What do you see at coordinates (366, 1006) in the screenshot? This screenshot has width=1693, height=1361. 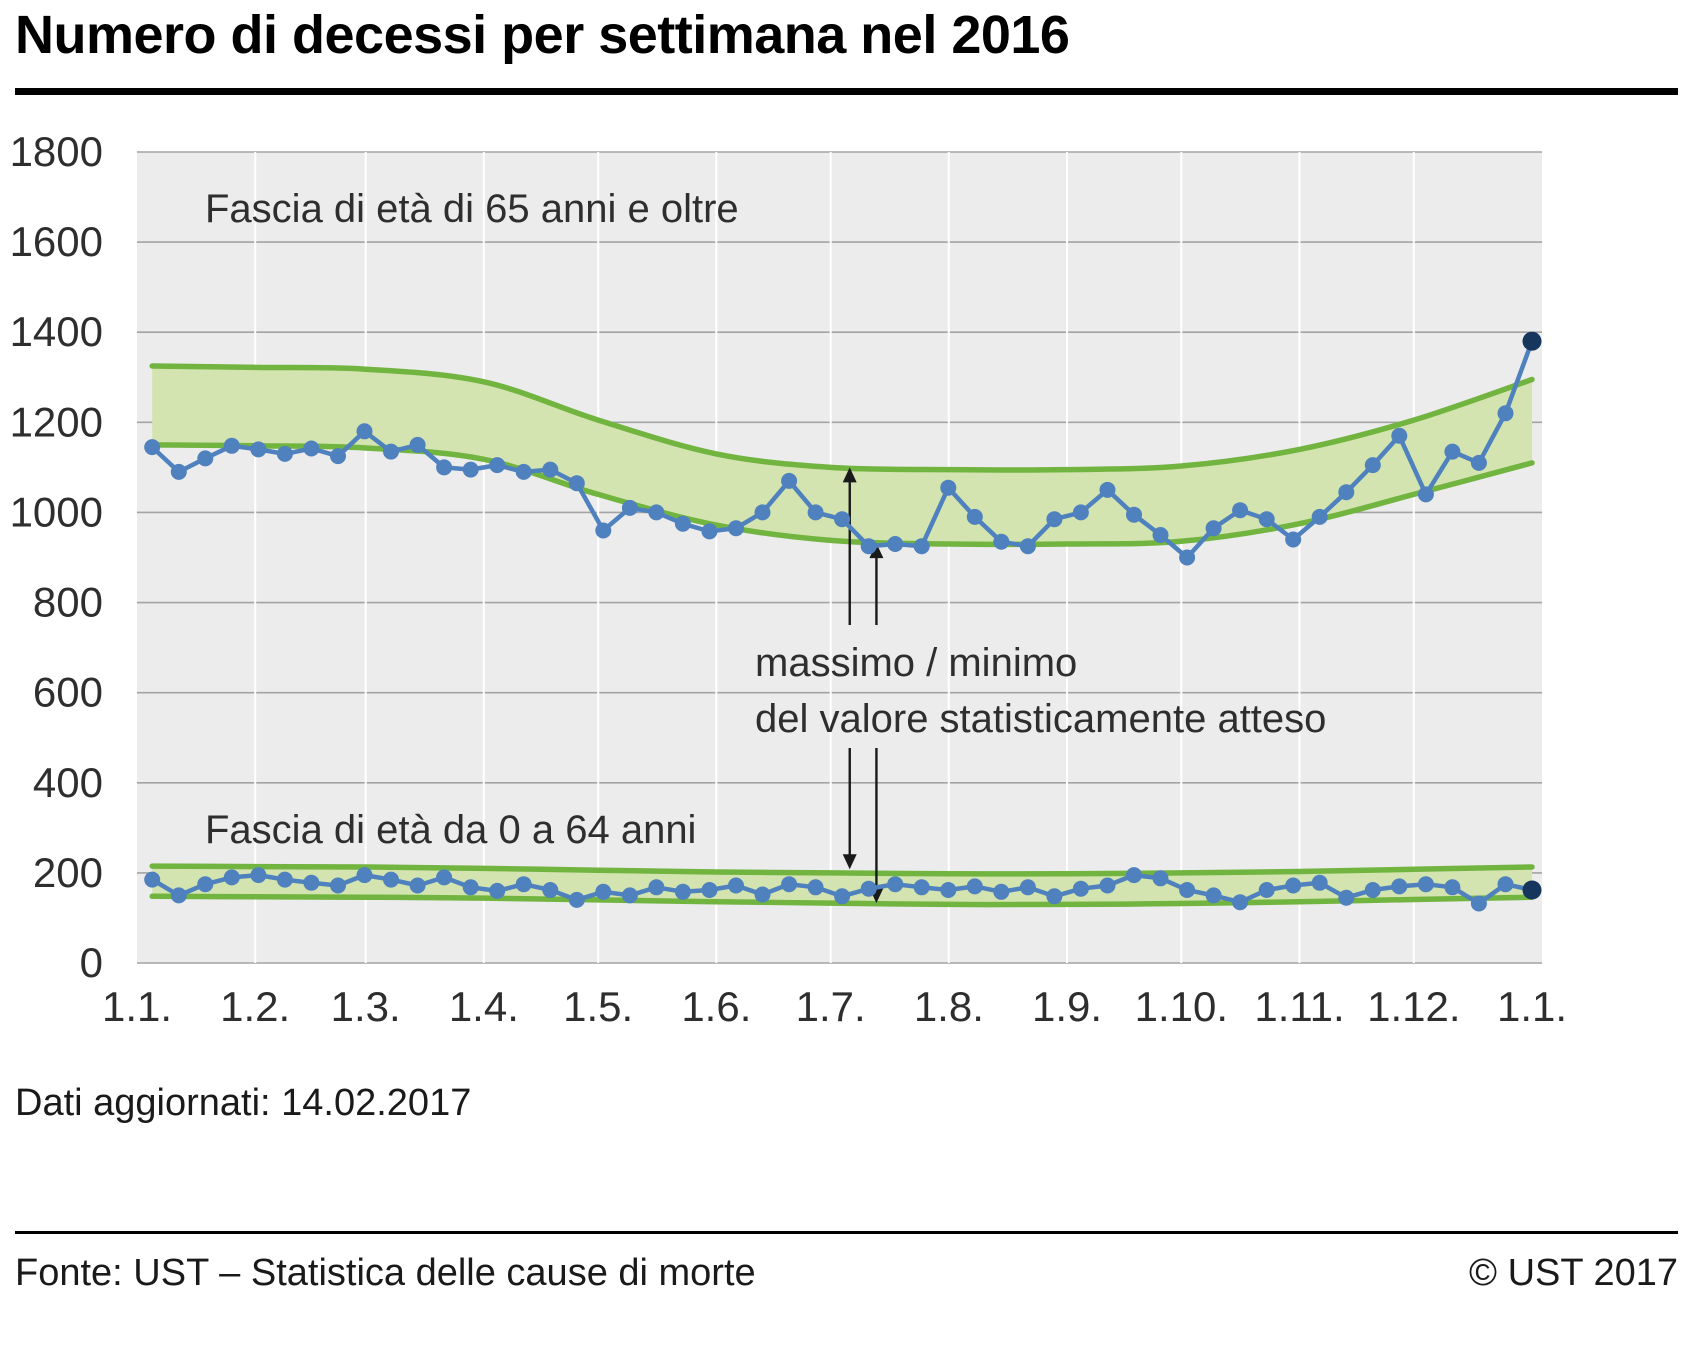 I see `x-tick-label: 1.3.` at bounding box center [366, 1006].